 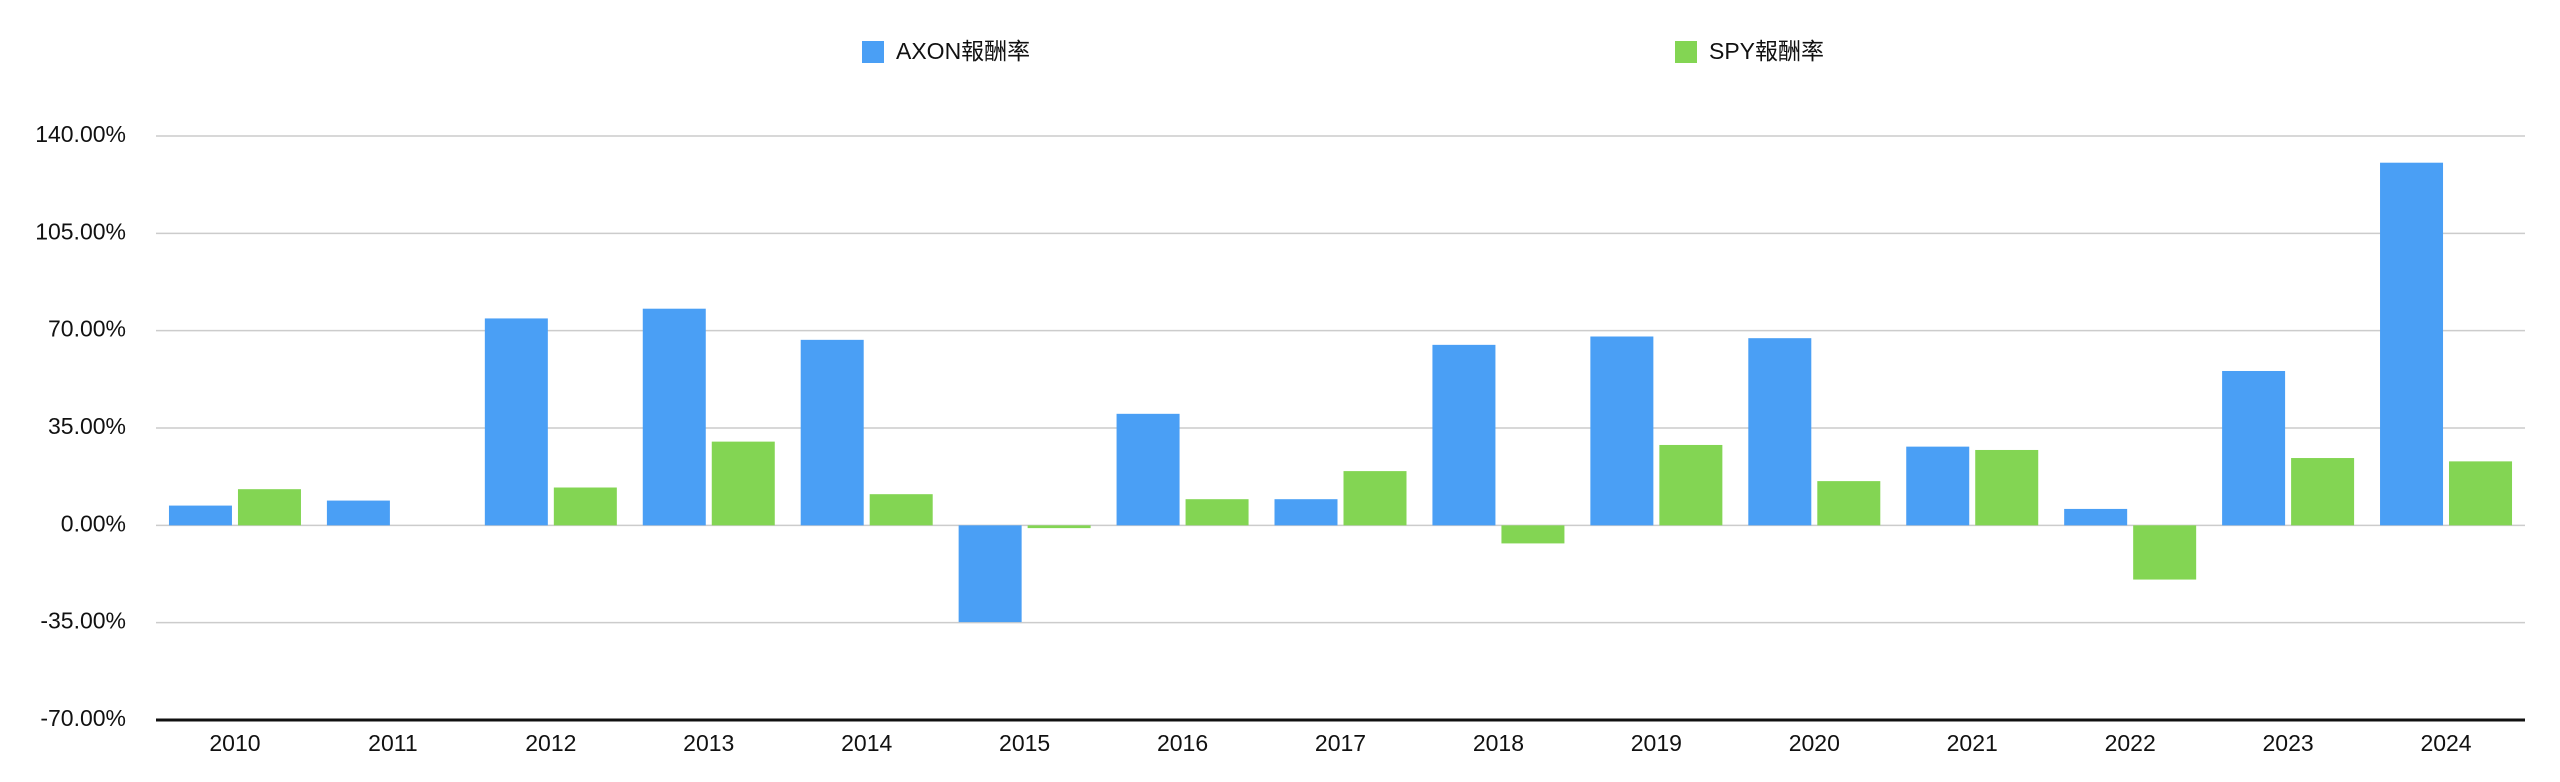 I want to click on x-tick-label: 2016, so click(x=1182, y=743).